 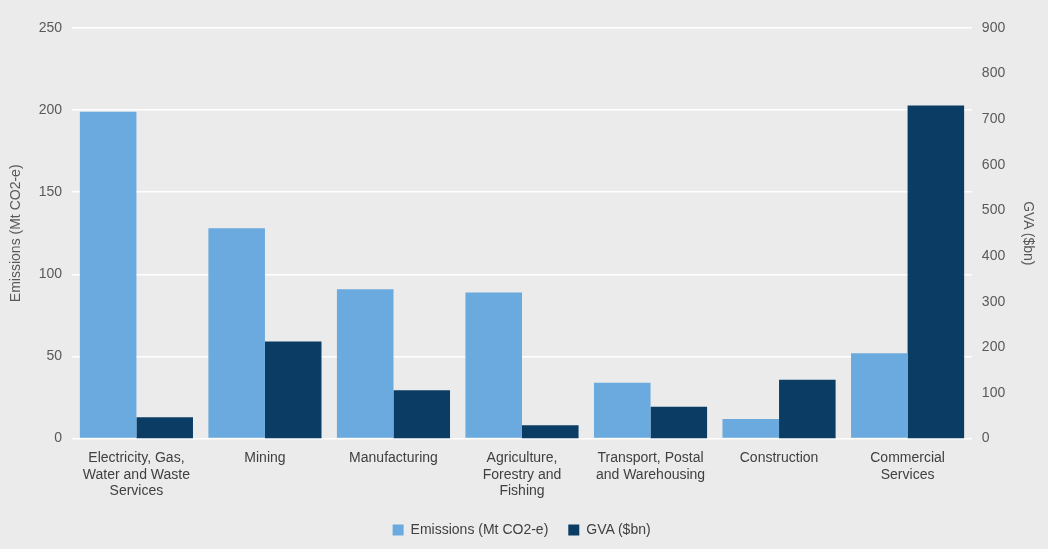 I want to click on x-tick-label: Mining, so click(x=265, y=456).